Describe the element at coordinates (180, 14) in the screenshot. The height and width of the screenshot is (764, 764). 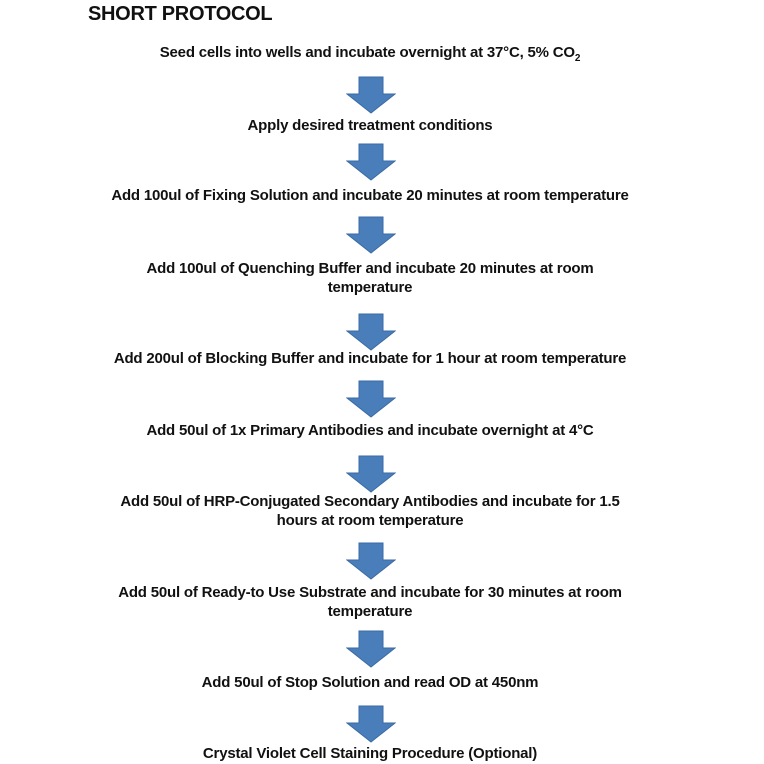
I see `page-title: SHORT PROTOCOL` at that location.